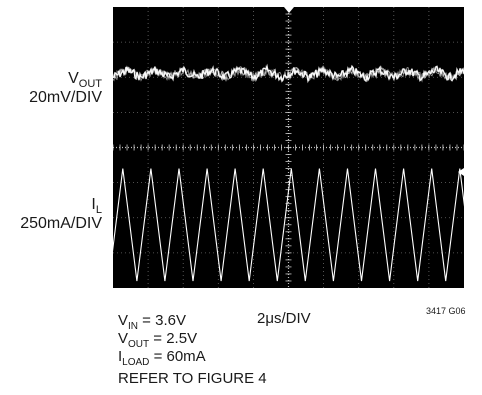  I want to click on condition-vout-main: V, so click(123, 338).